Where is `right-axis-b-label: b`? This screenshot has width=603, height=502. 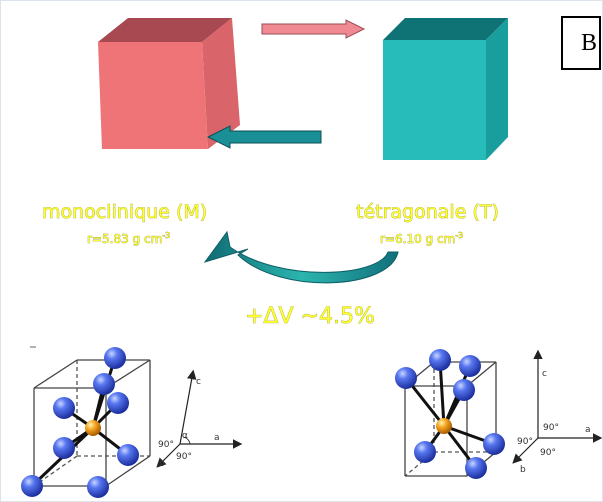 right-axis-b-label: b is located at coordinates (523, 470).